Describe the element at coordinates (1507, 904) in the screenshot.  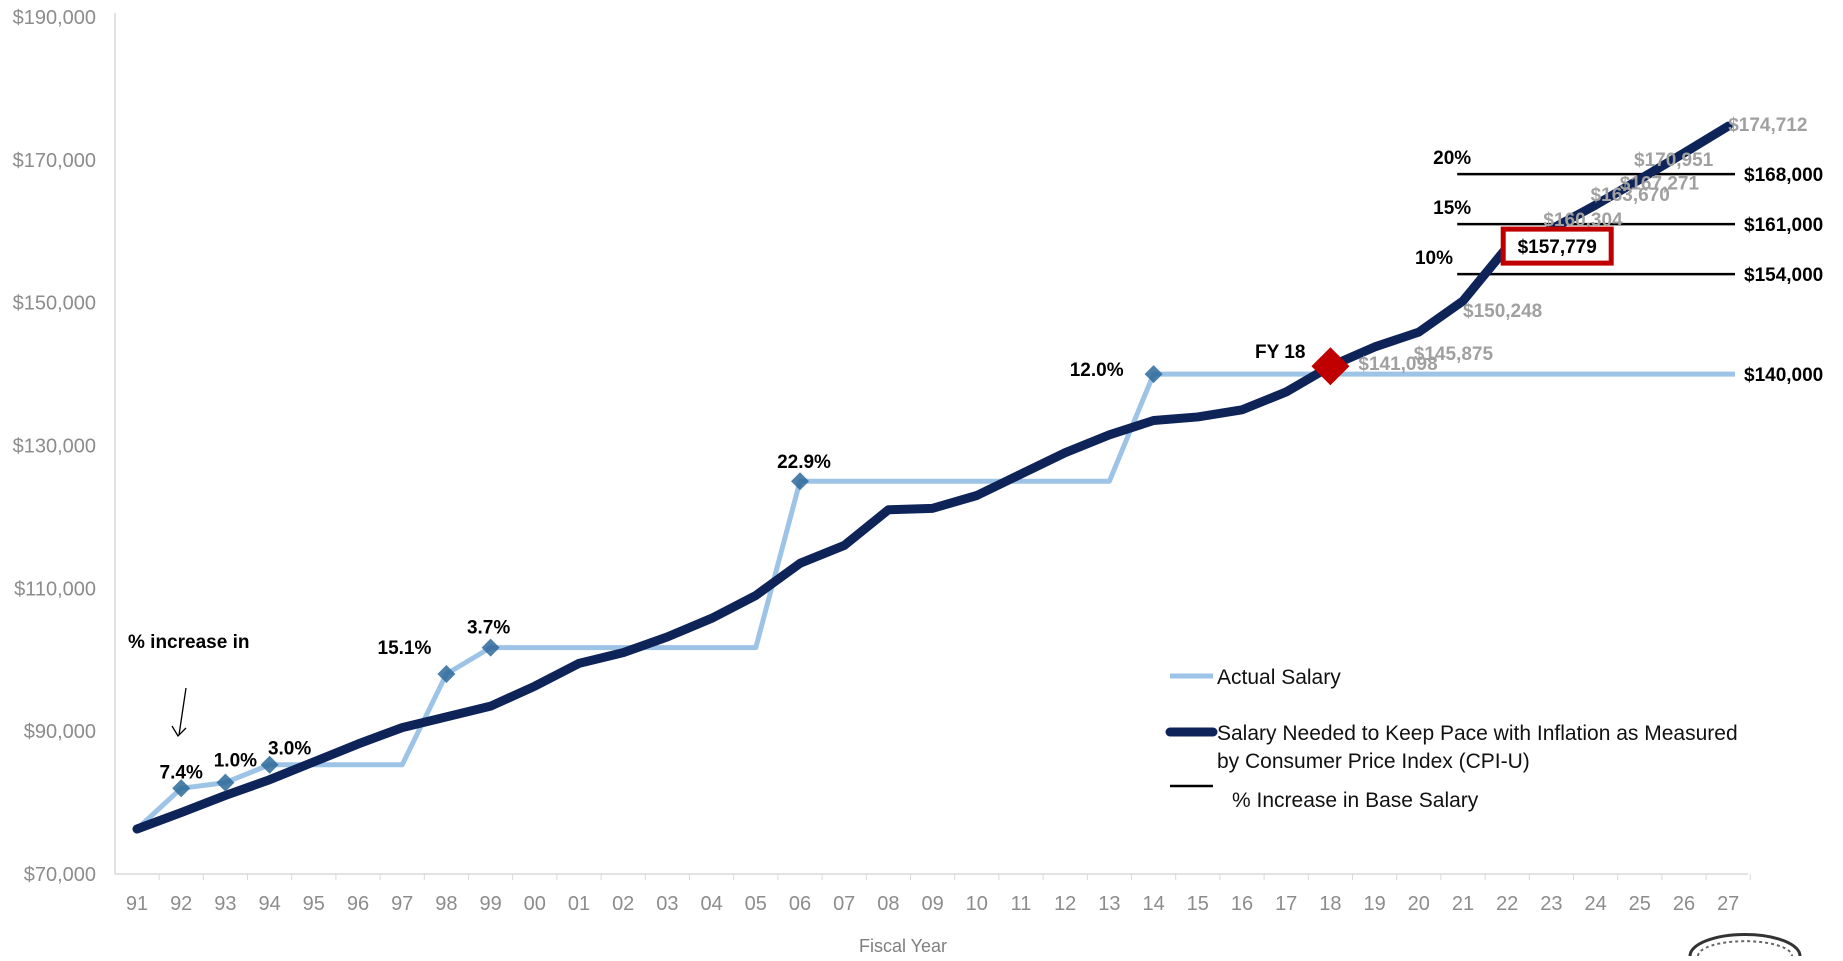
I see `x-tick-label: 22` at that location.